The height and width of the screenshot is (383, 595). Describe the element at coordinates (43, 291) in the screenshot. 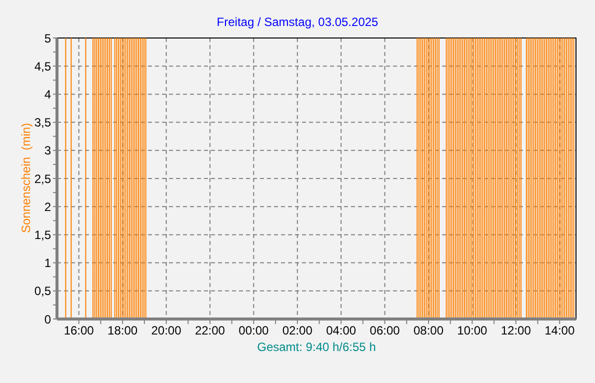

I see `y-tick-label: 0,5` at that location.